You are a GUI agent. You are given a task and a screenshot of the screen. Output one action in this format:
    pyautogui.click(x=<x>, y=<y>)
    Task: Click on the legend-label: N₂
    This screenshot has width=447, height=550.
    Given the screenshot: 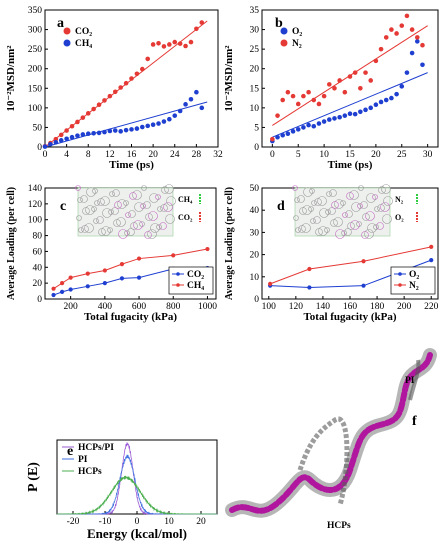 What is the action you would take?
    pyautogui.click(x=297, y=44)
    